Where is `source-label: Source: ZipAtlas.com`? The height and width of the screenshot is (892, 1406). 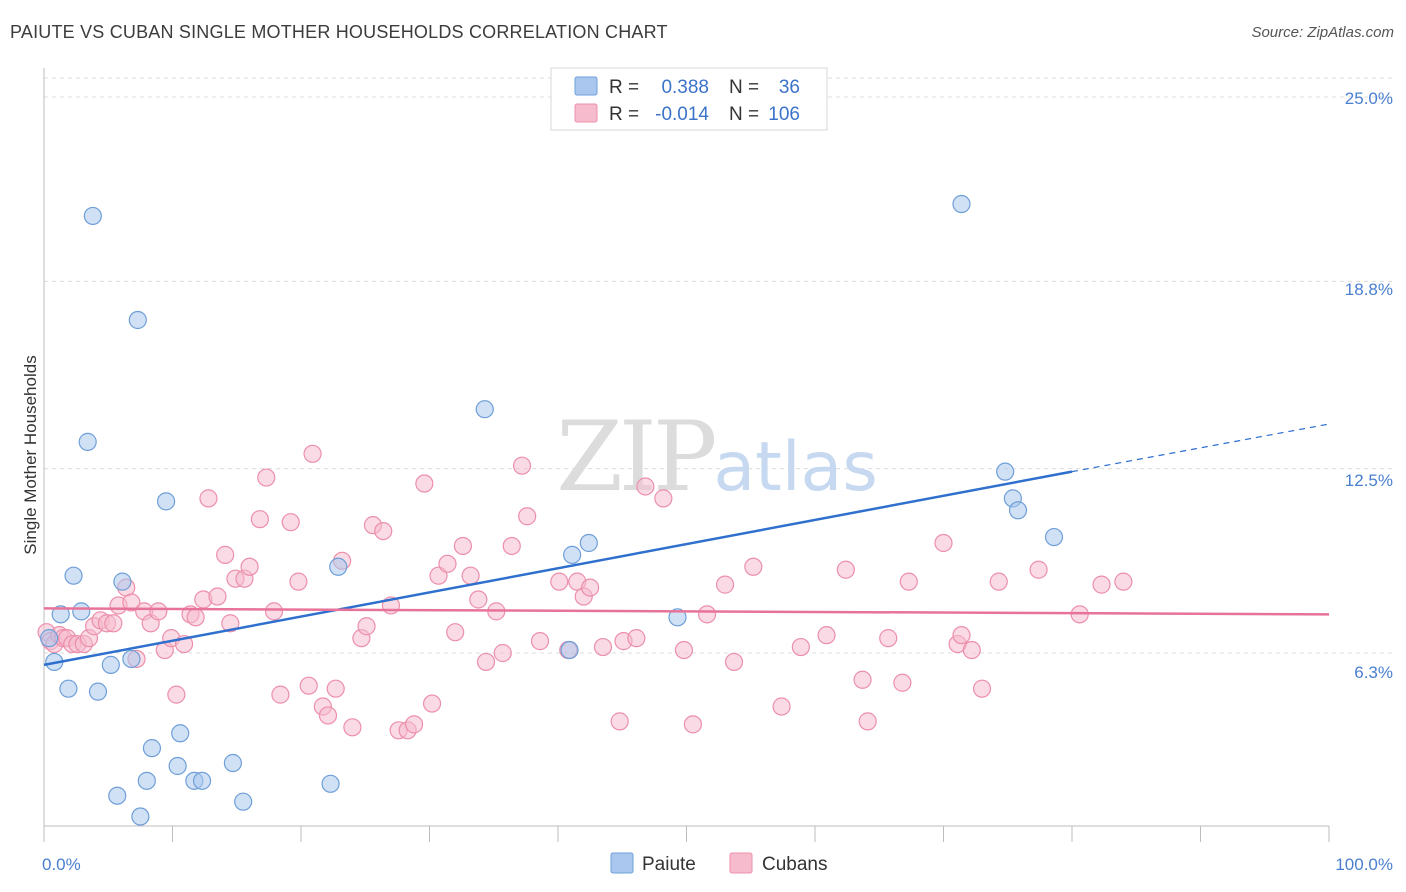 source-label: Source: ZipAtlas.com is located at coordinates (1322, 32).